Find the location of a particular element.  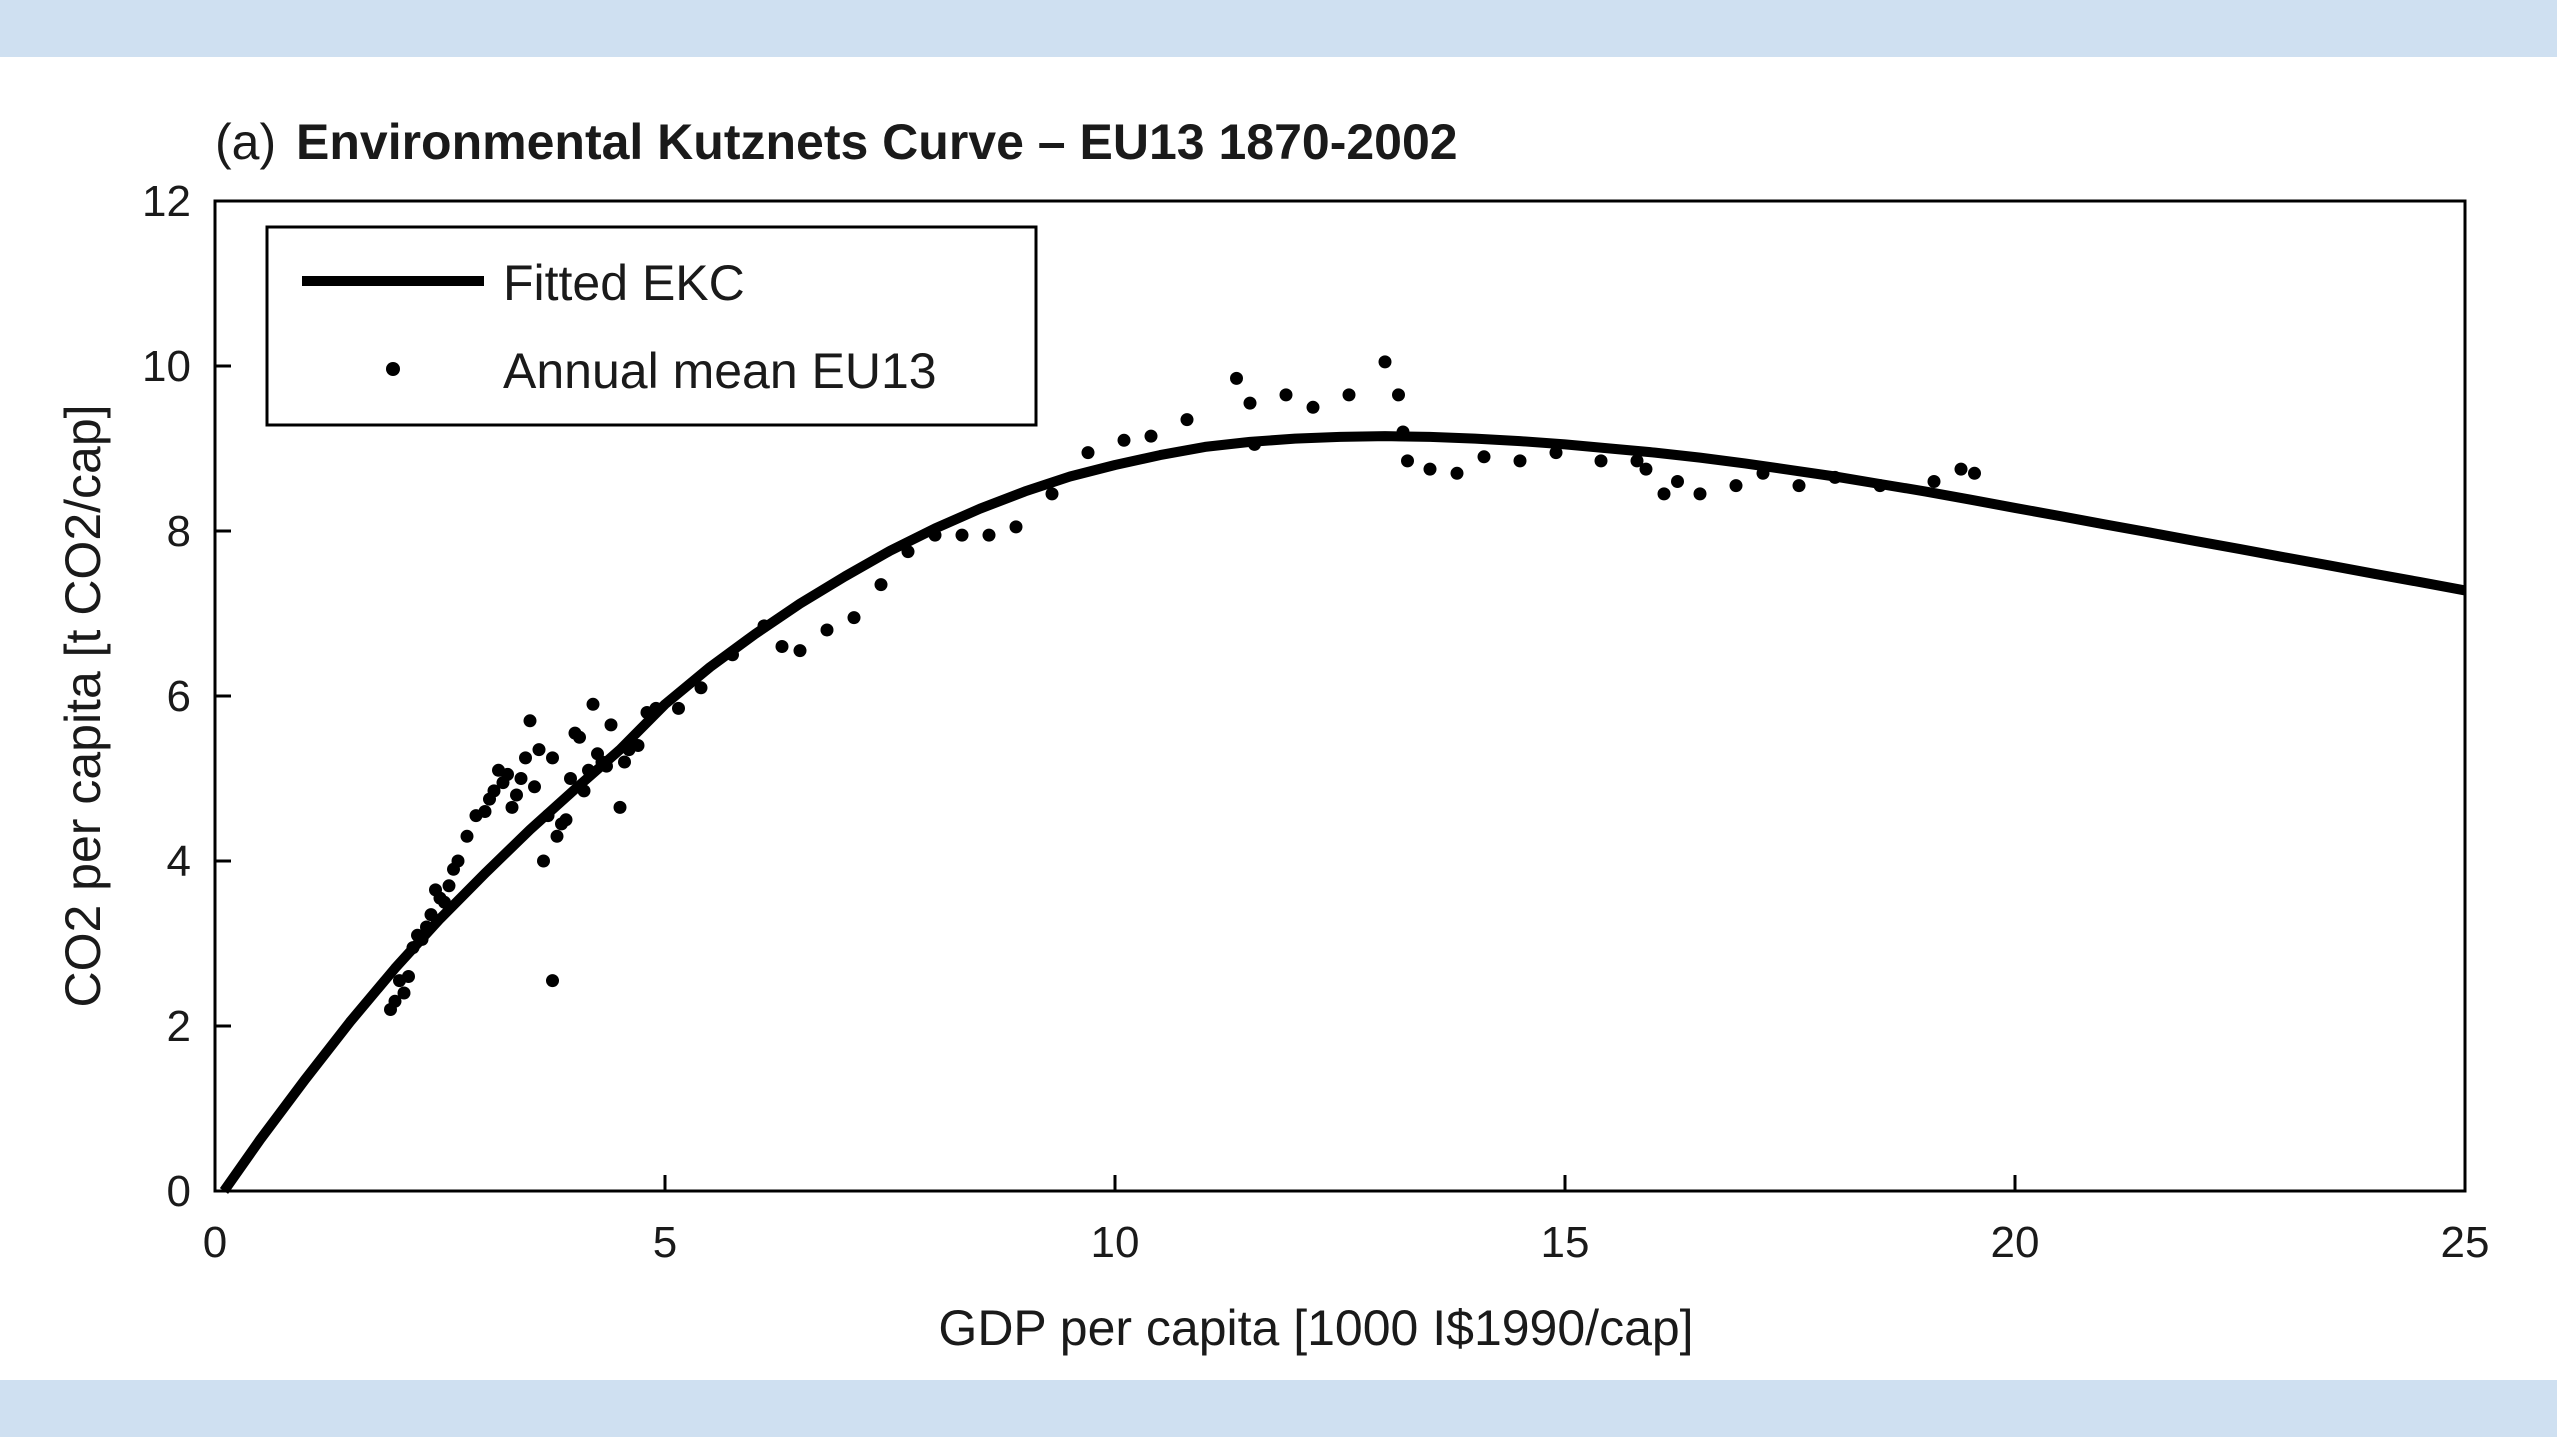

legend-label-annual: Annual mean EU13 is located at coordinates (720, 371).